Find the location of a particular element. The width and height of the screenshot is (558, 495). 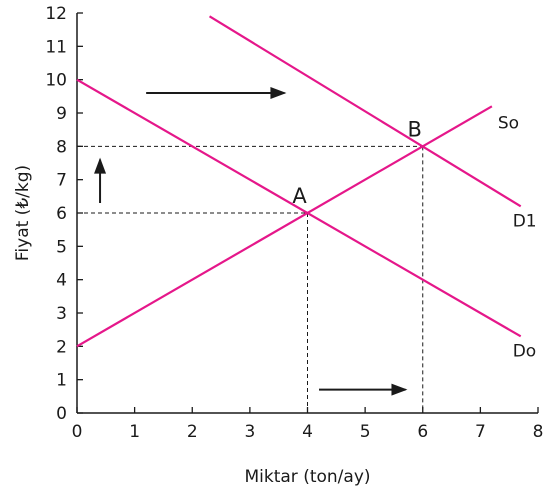

y-tick-label: 2 is located at coordinates (61, 347).